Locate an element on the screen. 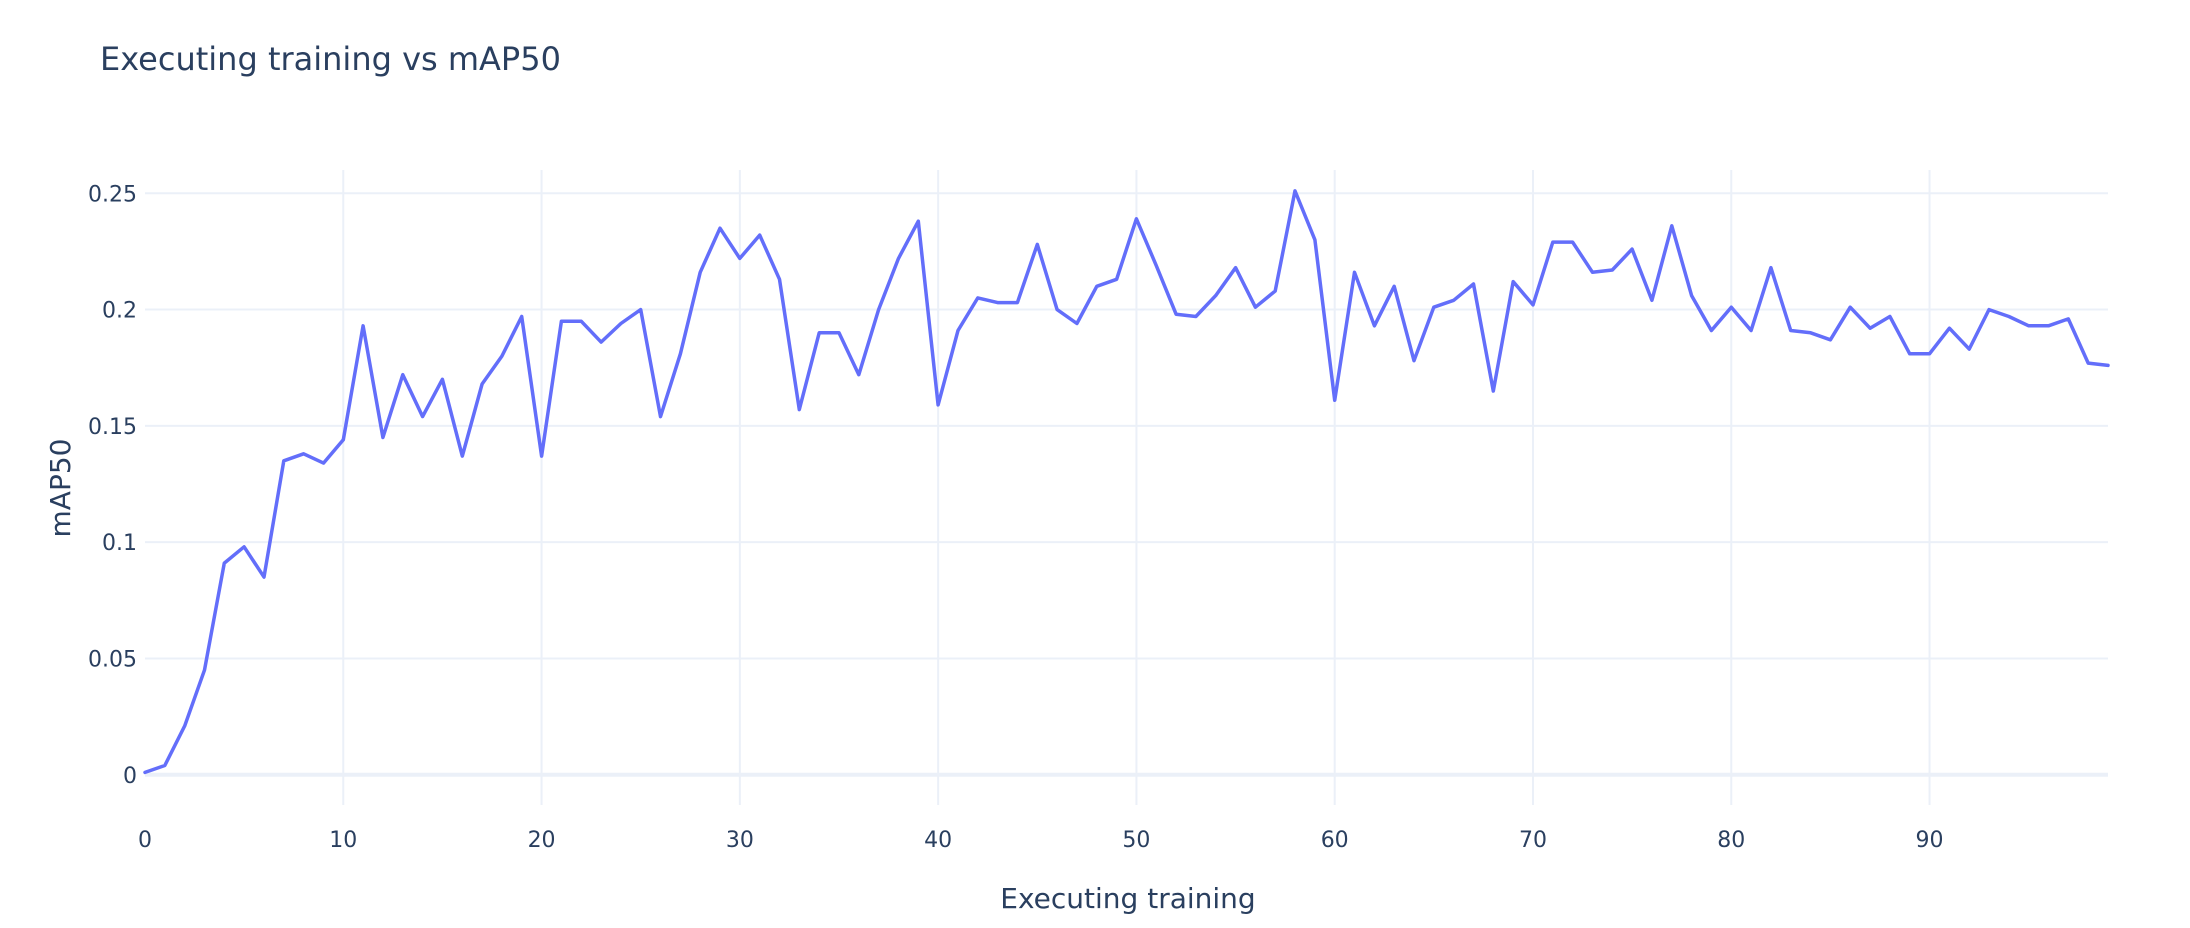  x-axis-title: Executing training is located at coordinates (1127, 898).